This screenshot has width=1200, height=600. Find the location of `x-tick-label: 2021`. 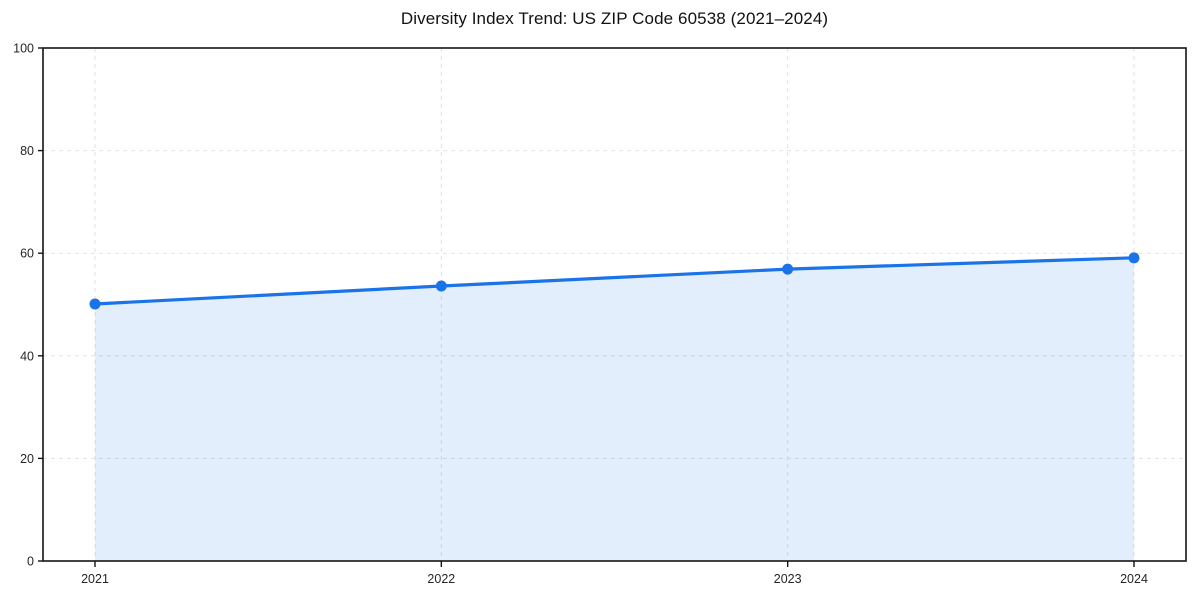

x-tick-label: 2021 is located at coordinates (95, 579).